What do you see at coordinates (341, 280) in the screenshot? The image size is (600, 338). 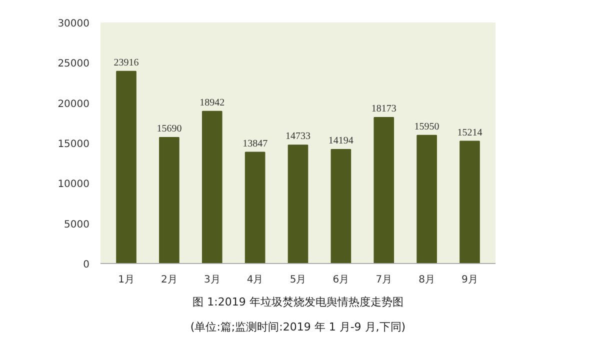 I see `x-tick-label: 6月` at bounding box center [341, 280].